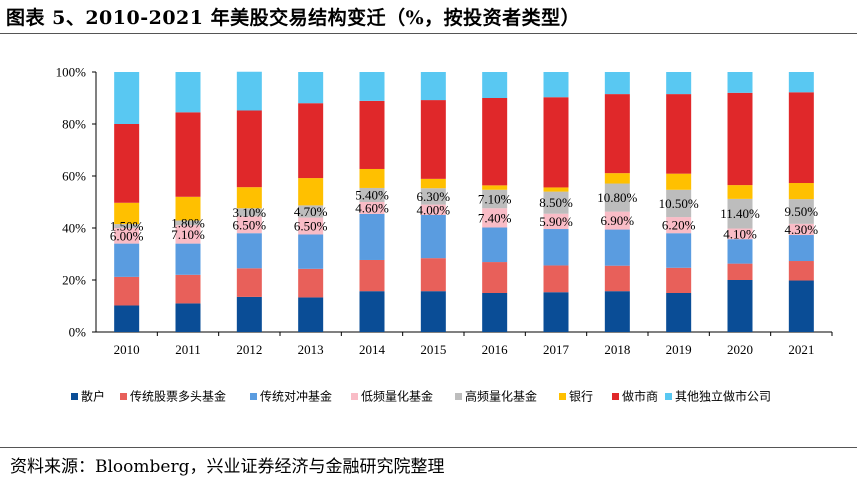  I want to click on x-tick-label: 2021, so click(801, 349).